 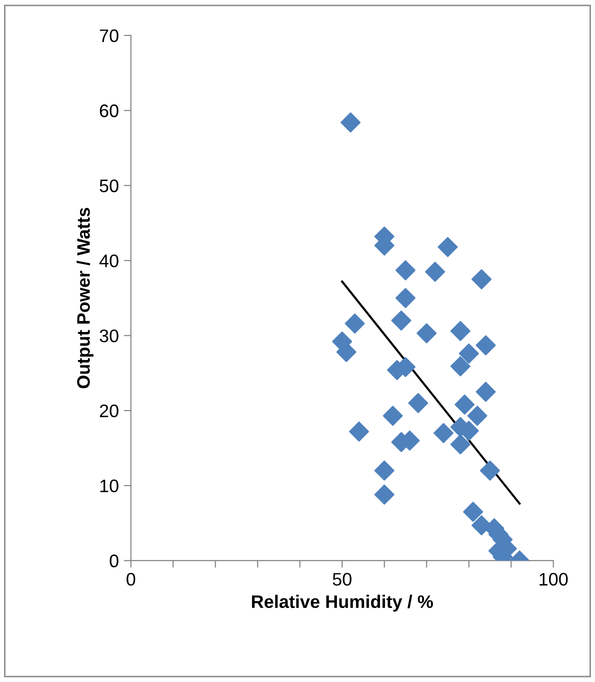 I want to click on y-tick-label: 10, so click(x=109, y=486).